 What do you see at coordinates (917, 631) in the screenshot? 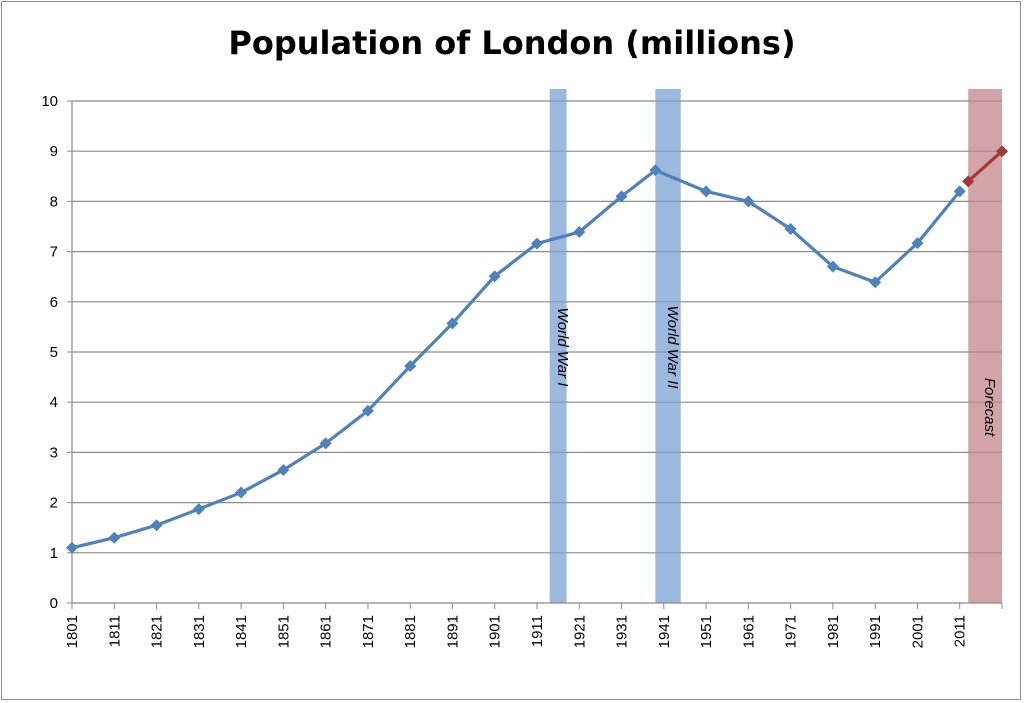
I see `x-tick-label: 2001` at bounding box center [917, 631].